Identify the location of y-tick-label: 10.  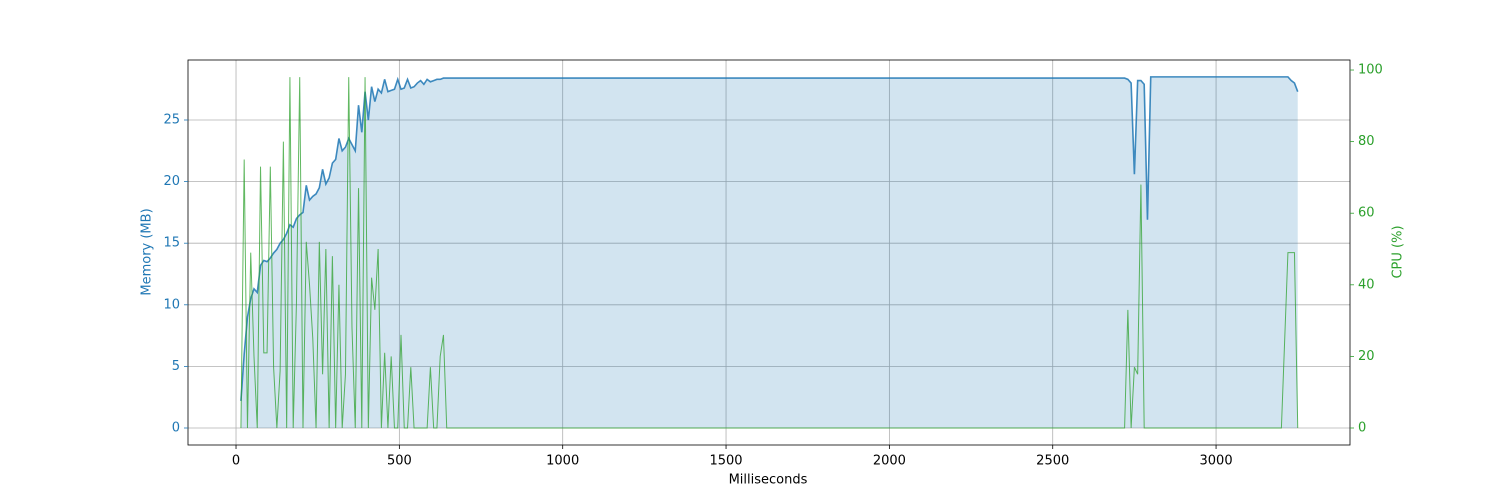
(171, 304).